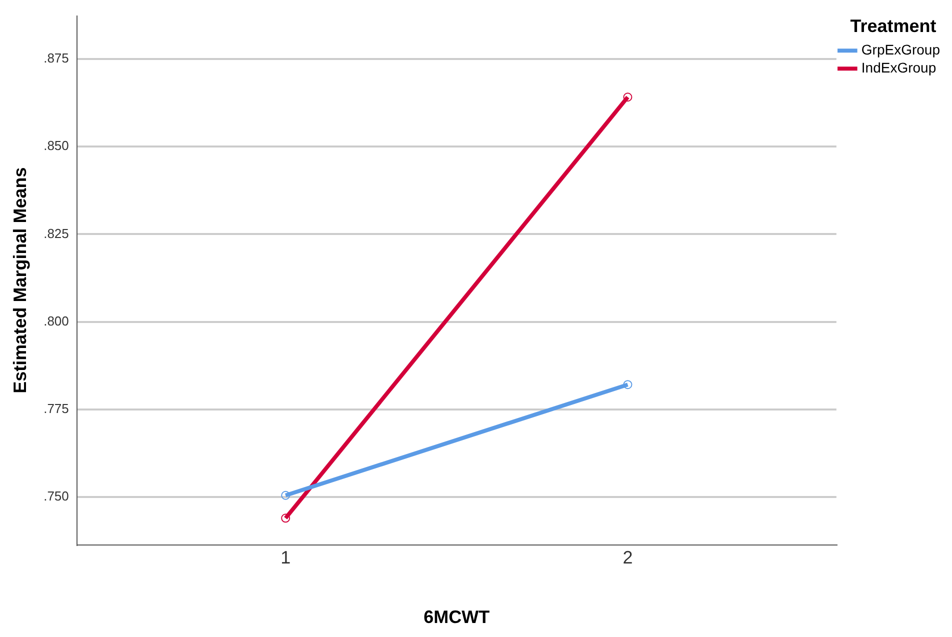 The image size is (952, 637). I want to click on y-tick-label: .875, so click(56, 58).